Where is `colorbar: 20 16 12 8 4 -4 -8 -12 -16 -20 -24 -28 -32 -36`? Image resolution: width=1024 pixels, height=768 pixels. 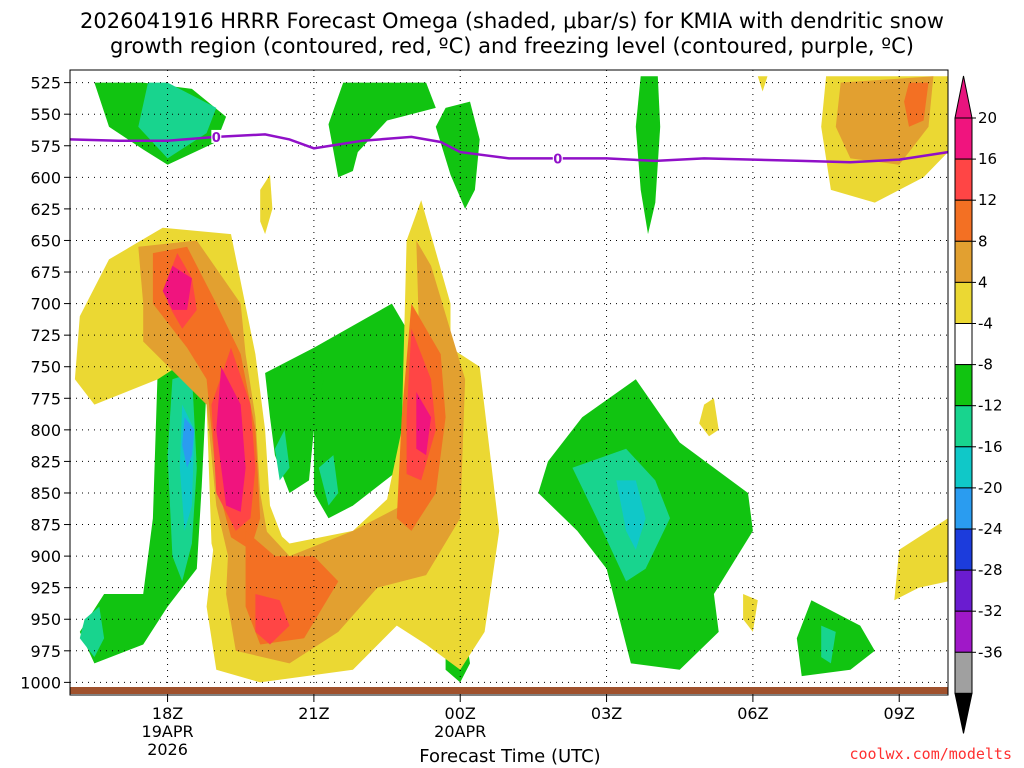 colorbar: 20 16 12 8 4 -4 -8 -12 -16 -20 -24 -28 -32 -36 is located at coordinates (978, 404).